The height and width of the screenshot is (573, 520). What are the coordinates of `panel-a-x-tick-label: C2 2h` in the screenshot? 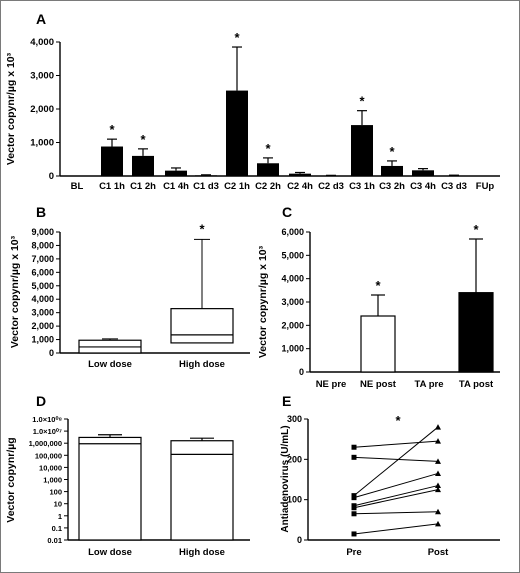 It's located at (268, 186).